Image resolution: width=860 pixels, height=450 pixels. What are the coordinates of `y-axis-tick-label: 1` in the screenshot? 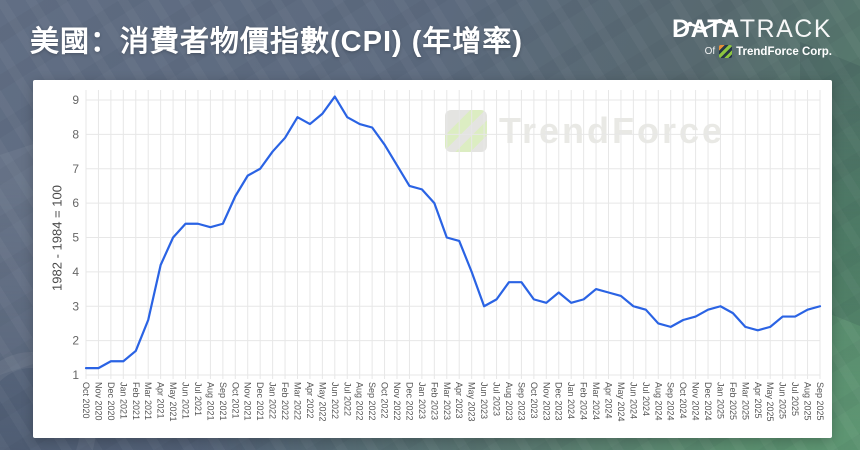 It's located at (75, 375).